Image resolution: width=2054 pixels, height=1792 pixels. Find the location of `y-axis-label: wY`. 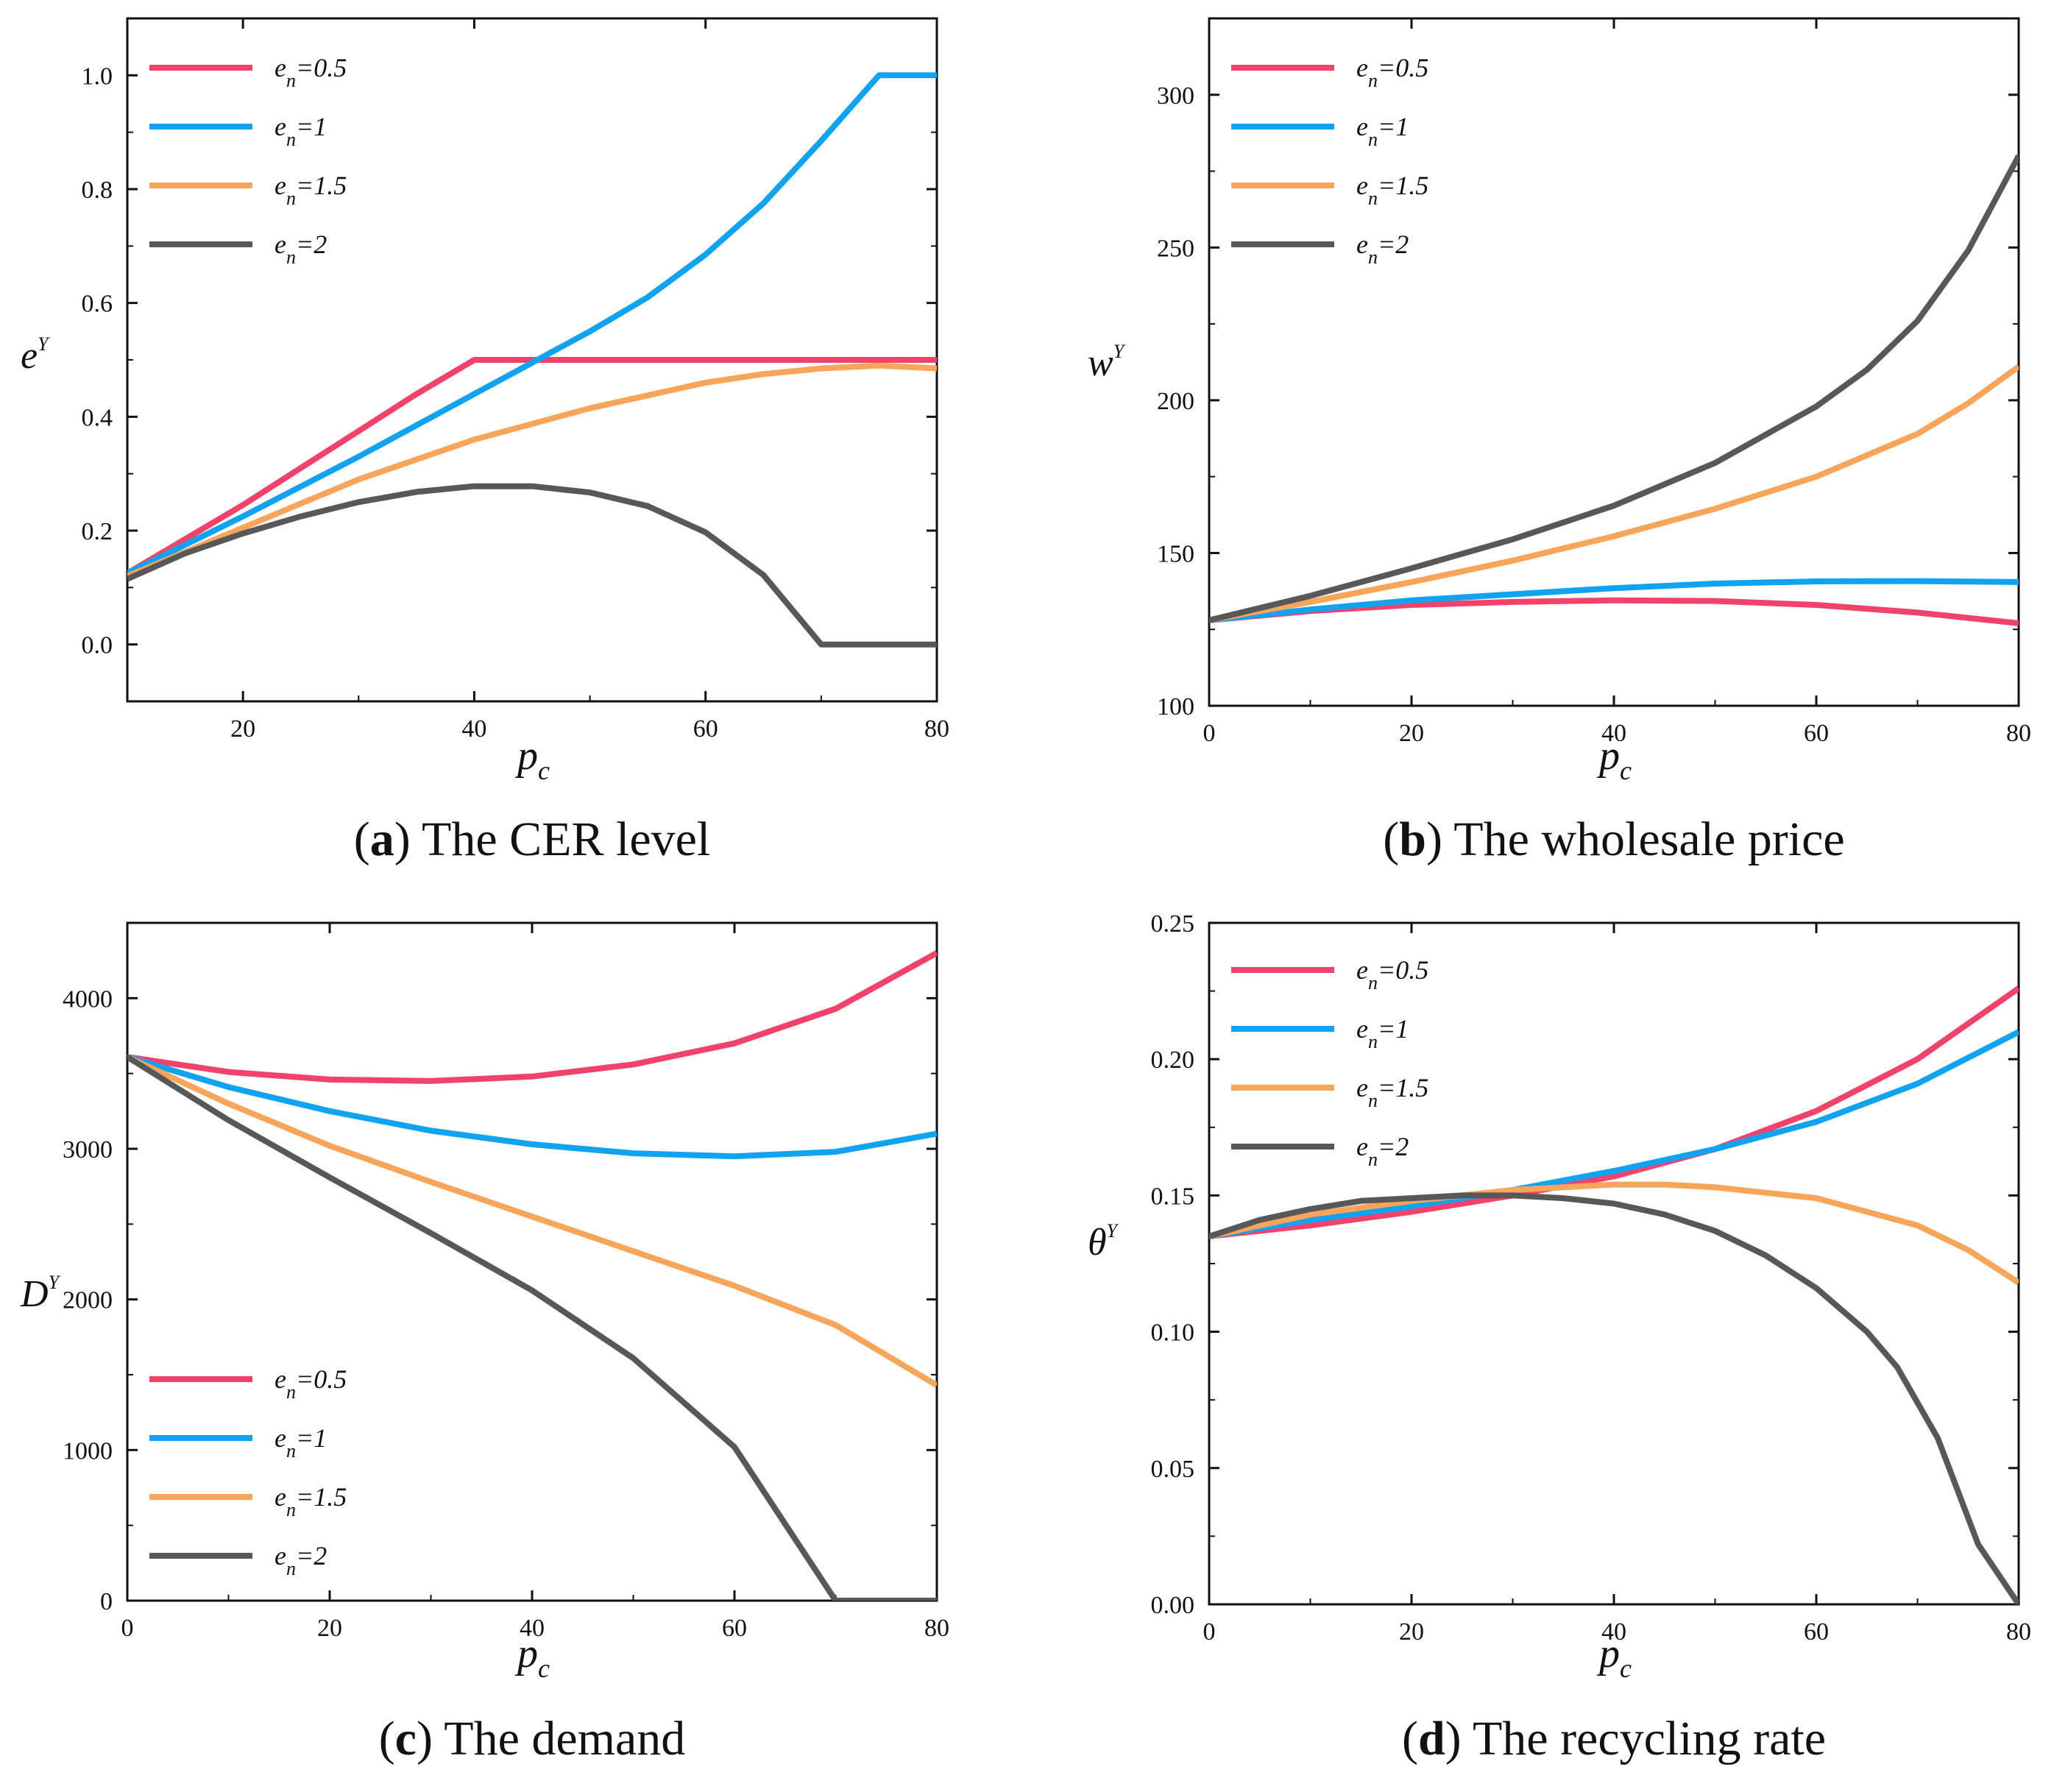

y-axis-label: wY is located at coordinates (1107, 362).